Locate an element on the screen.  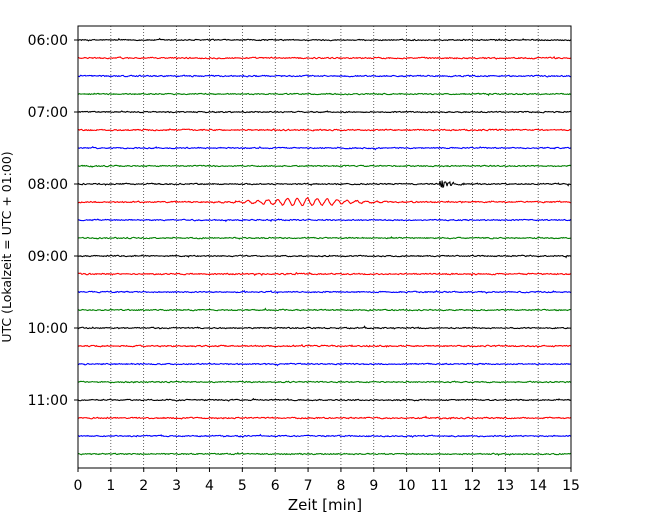
x-tick-label: 4 is located at coordinates (209, 486).